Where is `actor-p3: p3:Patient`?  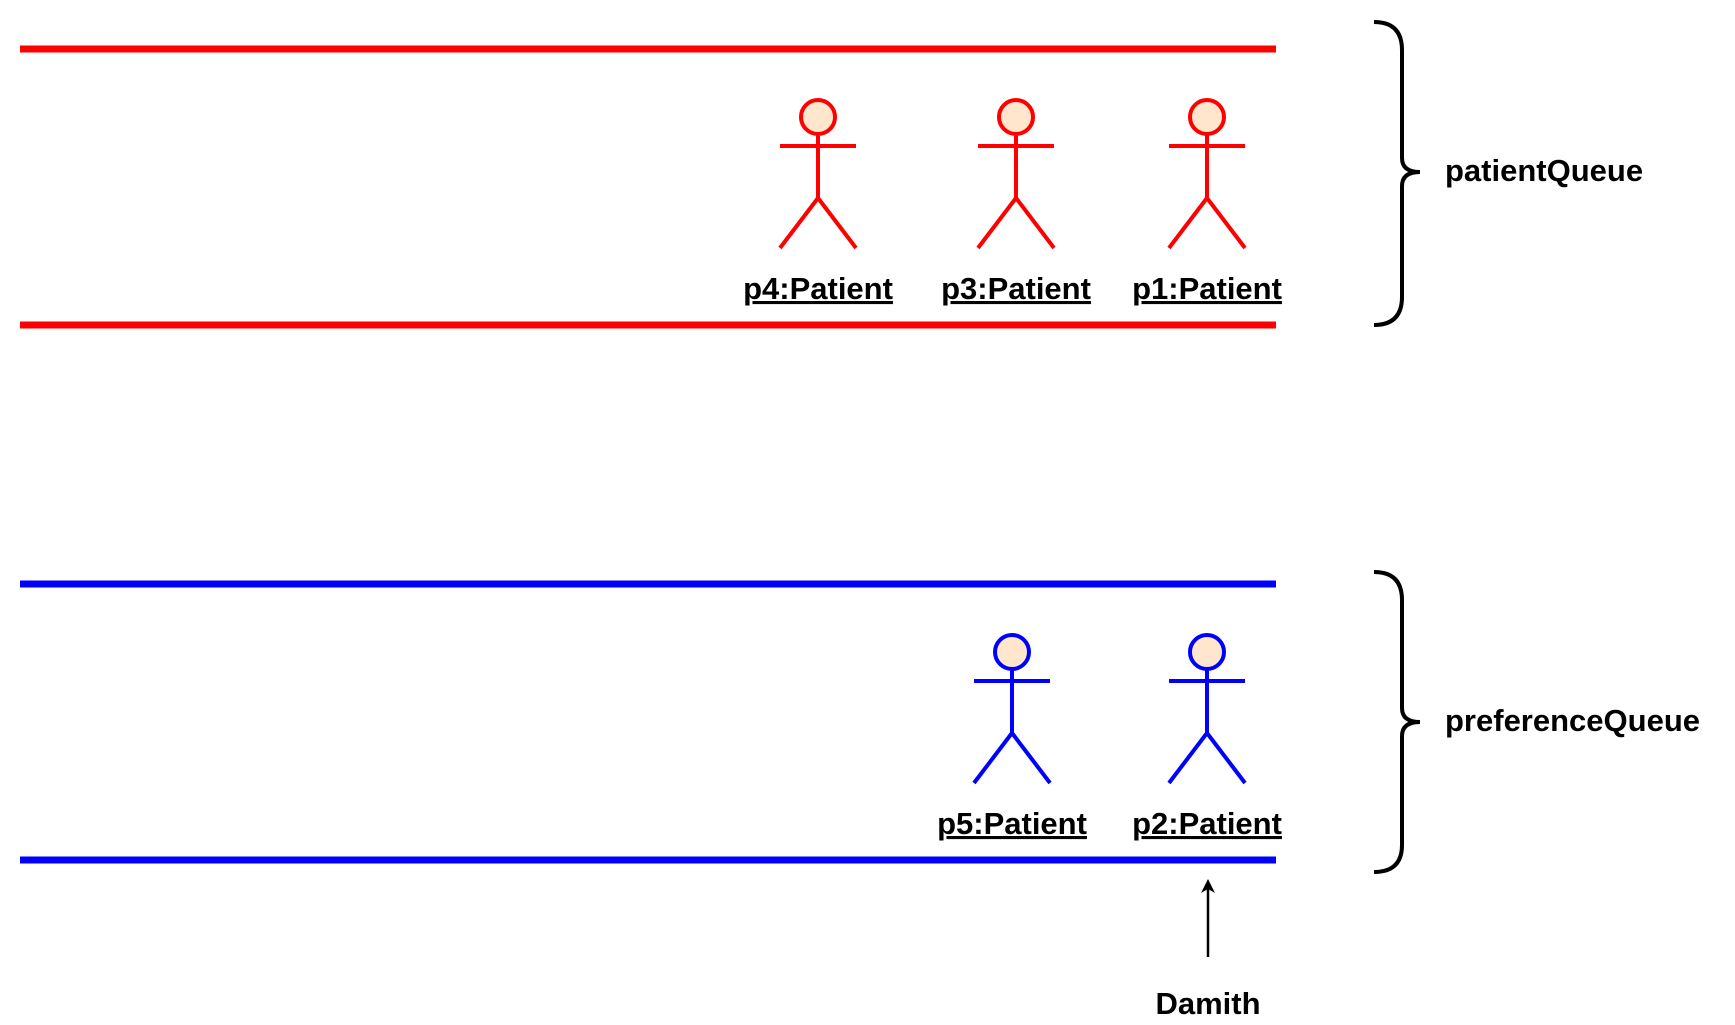
actor-p3: p3:Patient is located at coordinates (1016, 202).